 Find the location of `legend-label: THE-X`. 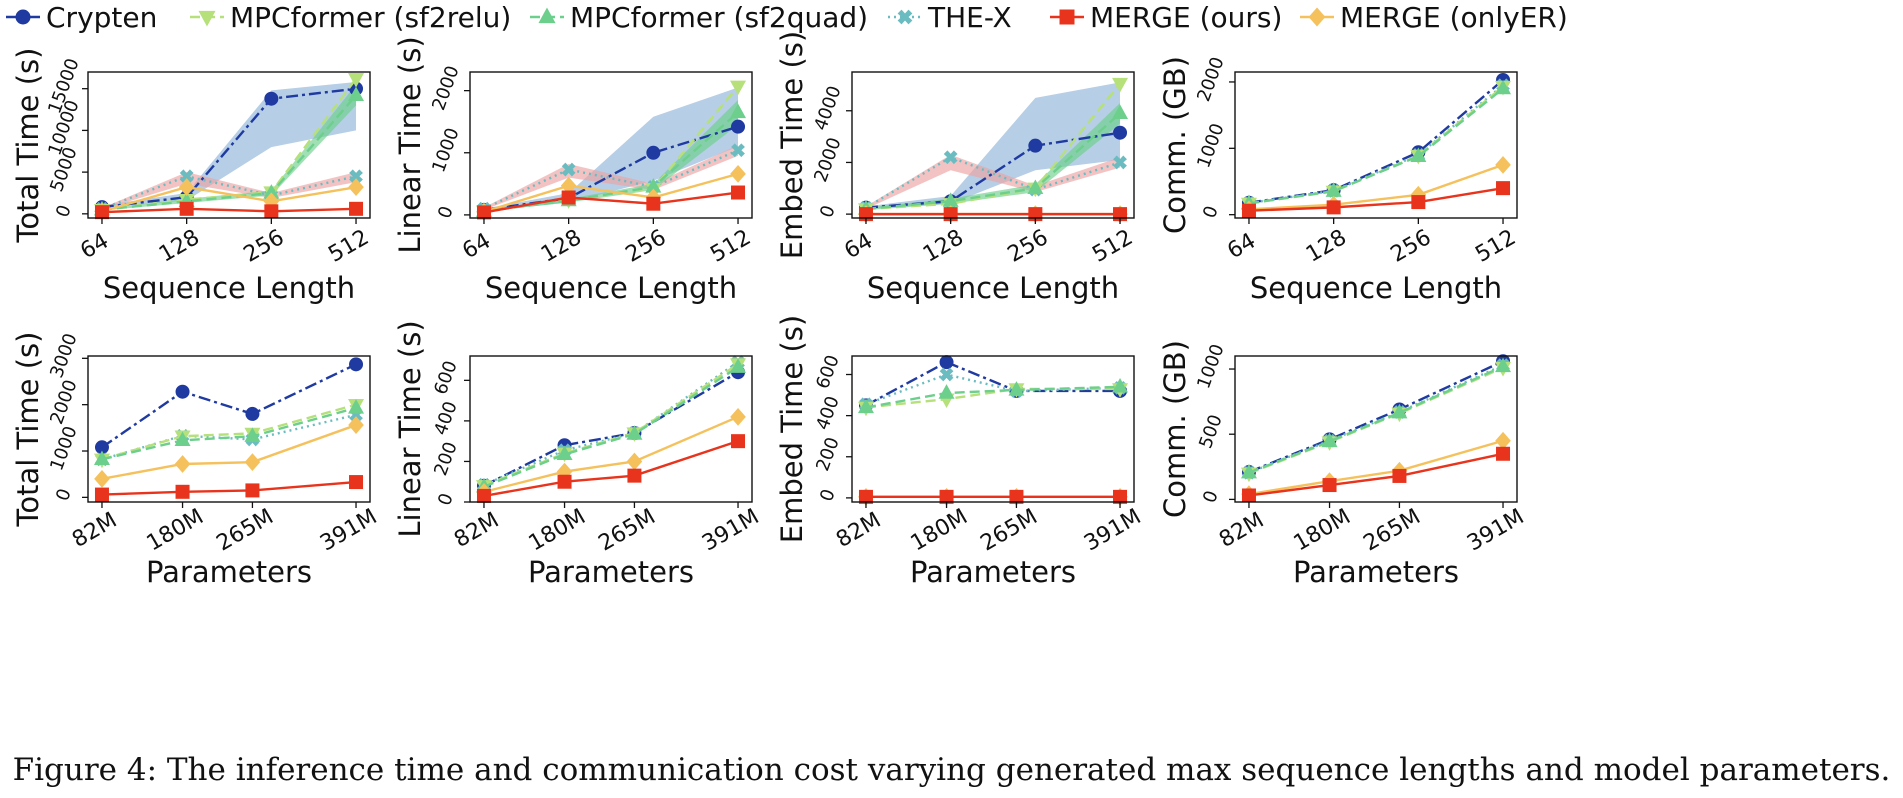

legend-label: THE-X is located at coordinates (969, 17).